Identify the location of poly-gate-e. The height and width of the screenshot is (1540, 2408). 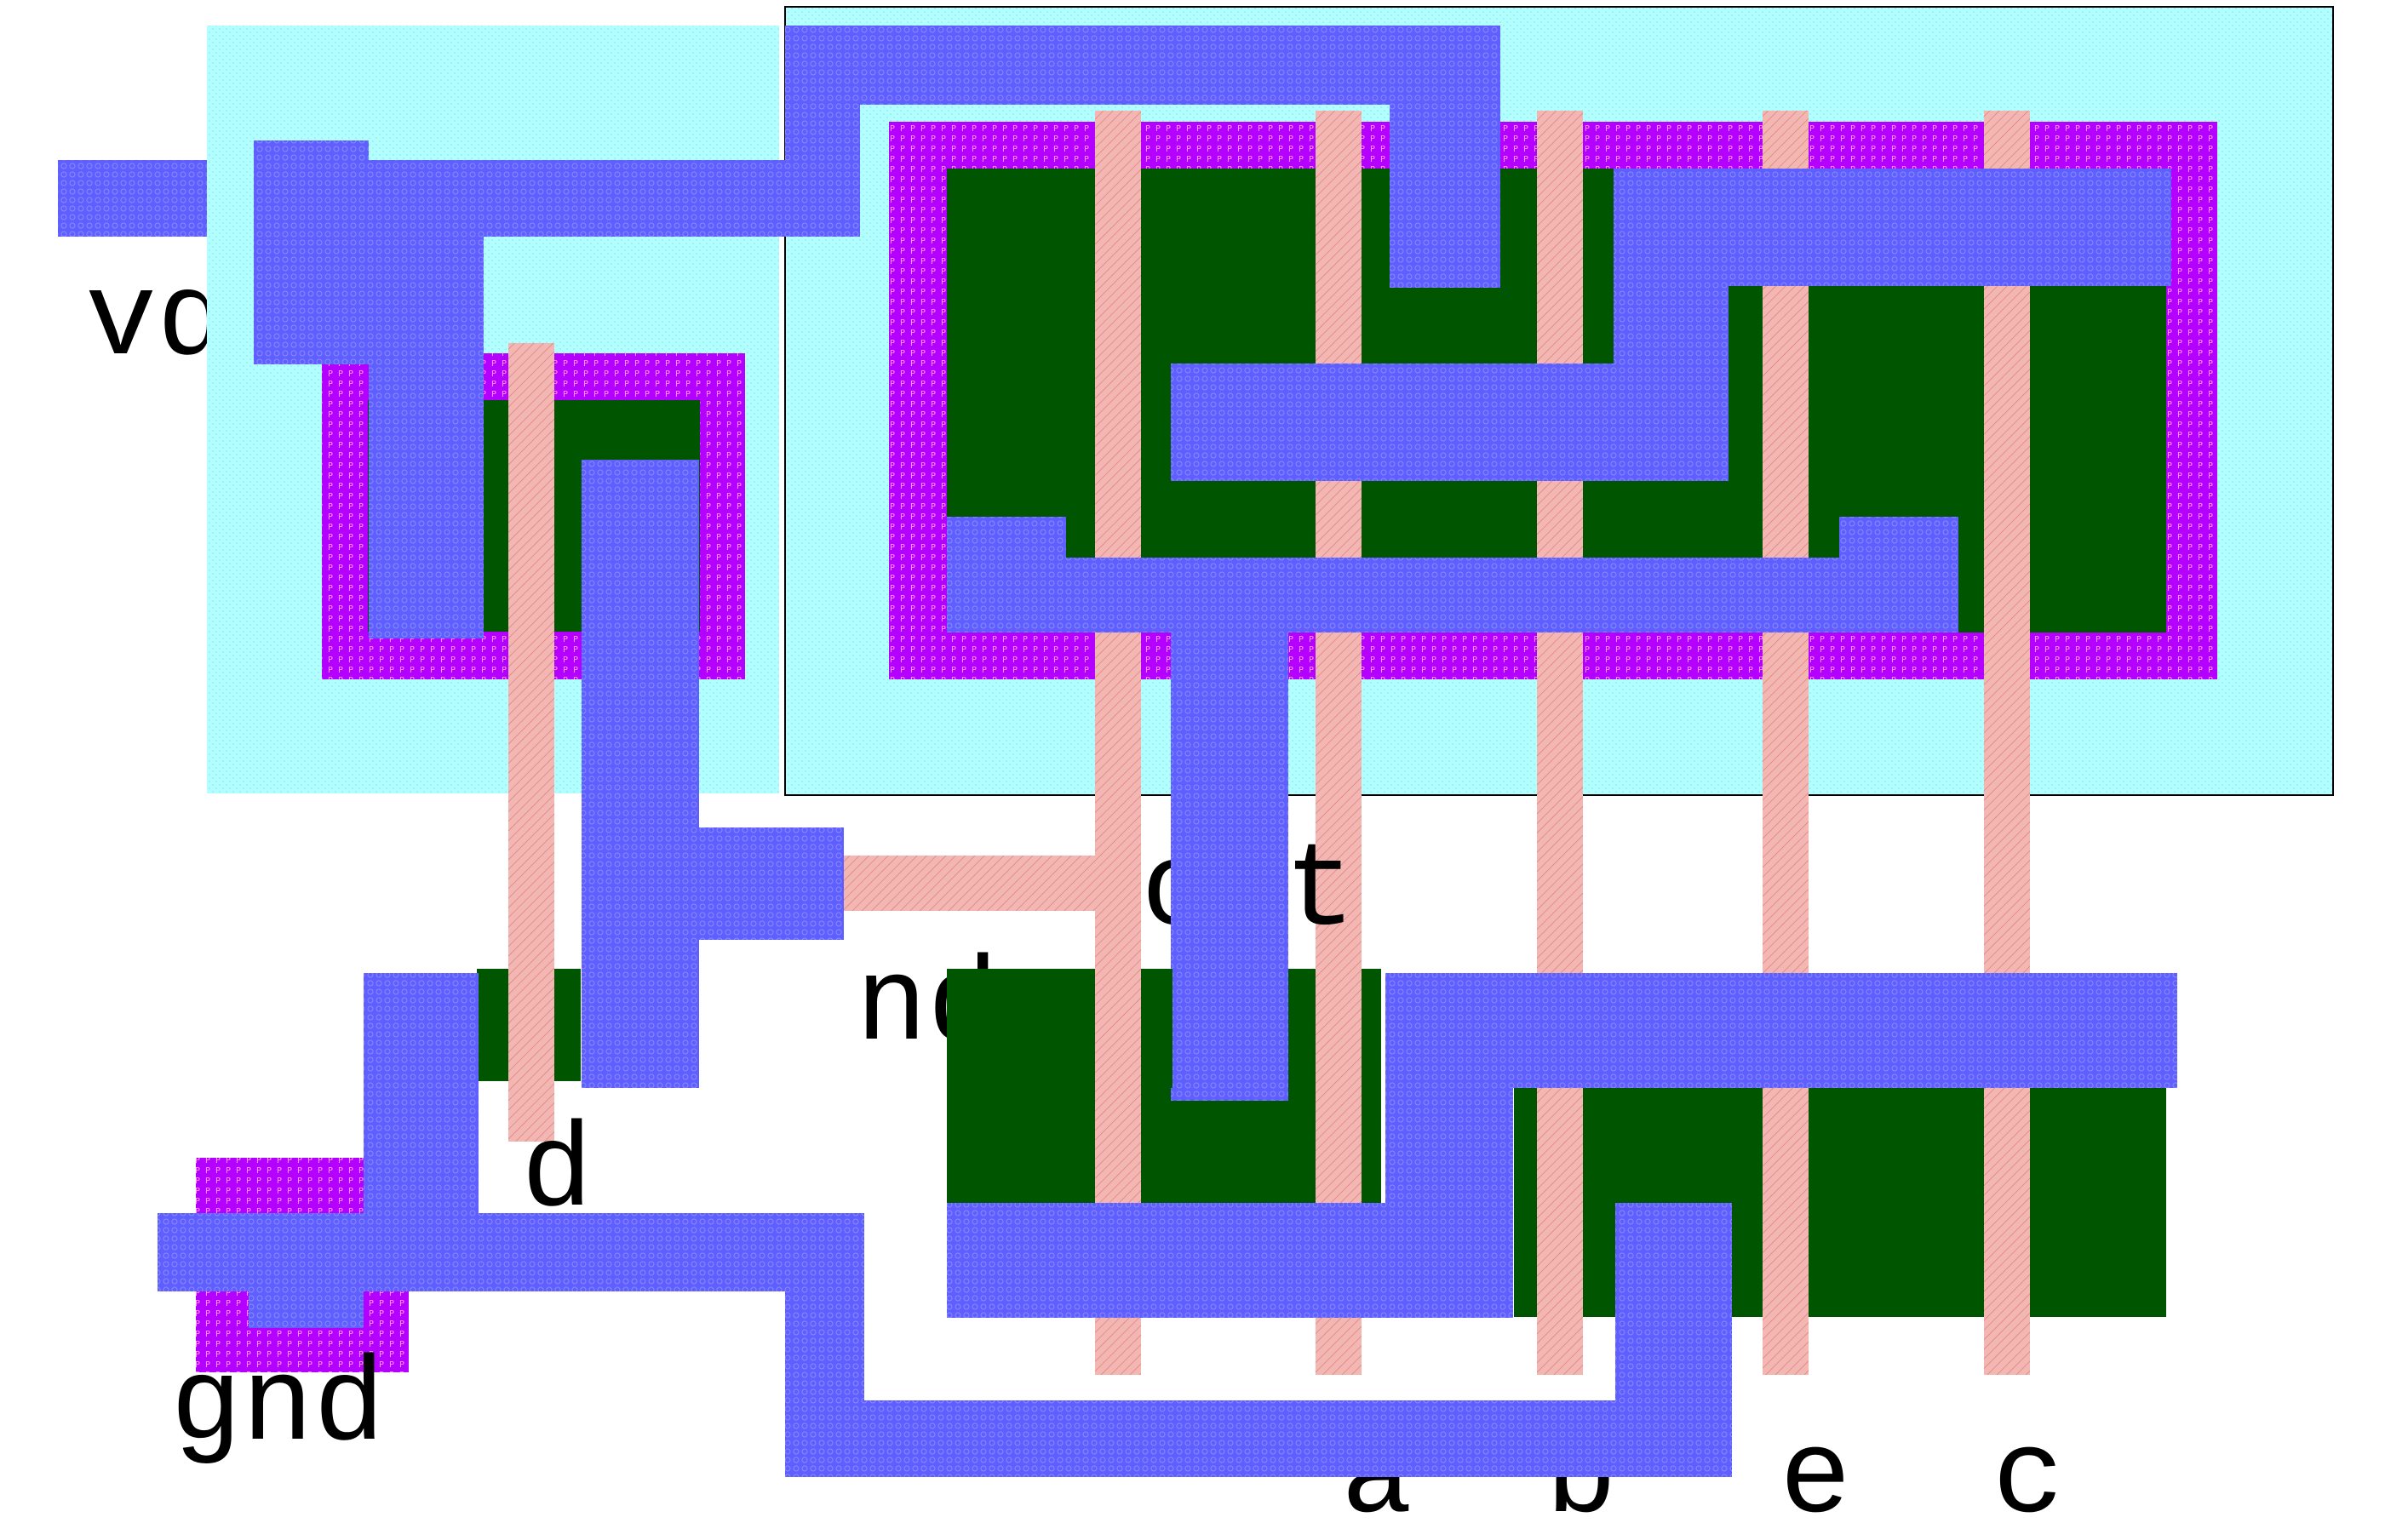
(1786, 743).